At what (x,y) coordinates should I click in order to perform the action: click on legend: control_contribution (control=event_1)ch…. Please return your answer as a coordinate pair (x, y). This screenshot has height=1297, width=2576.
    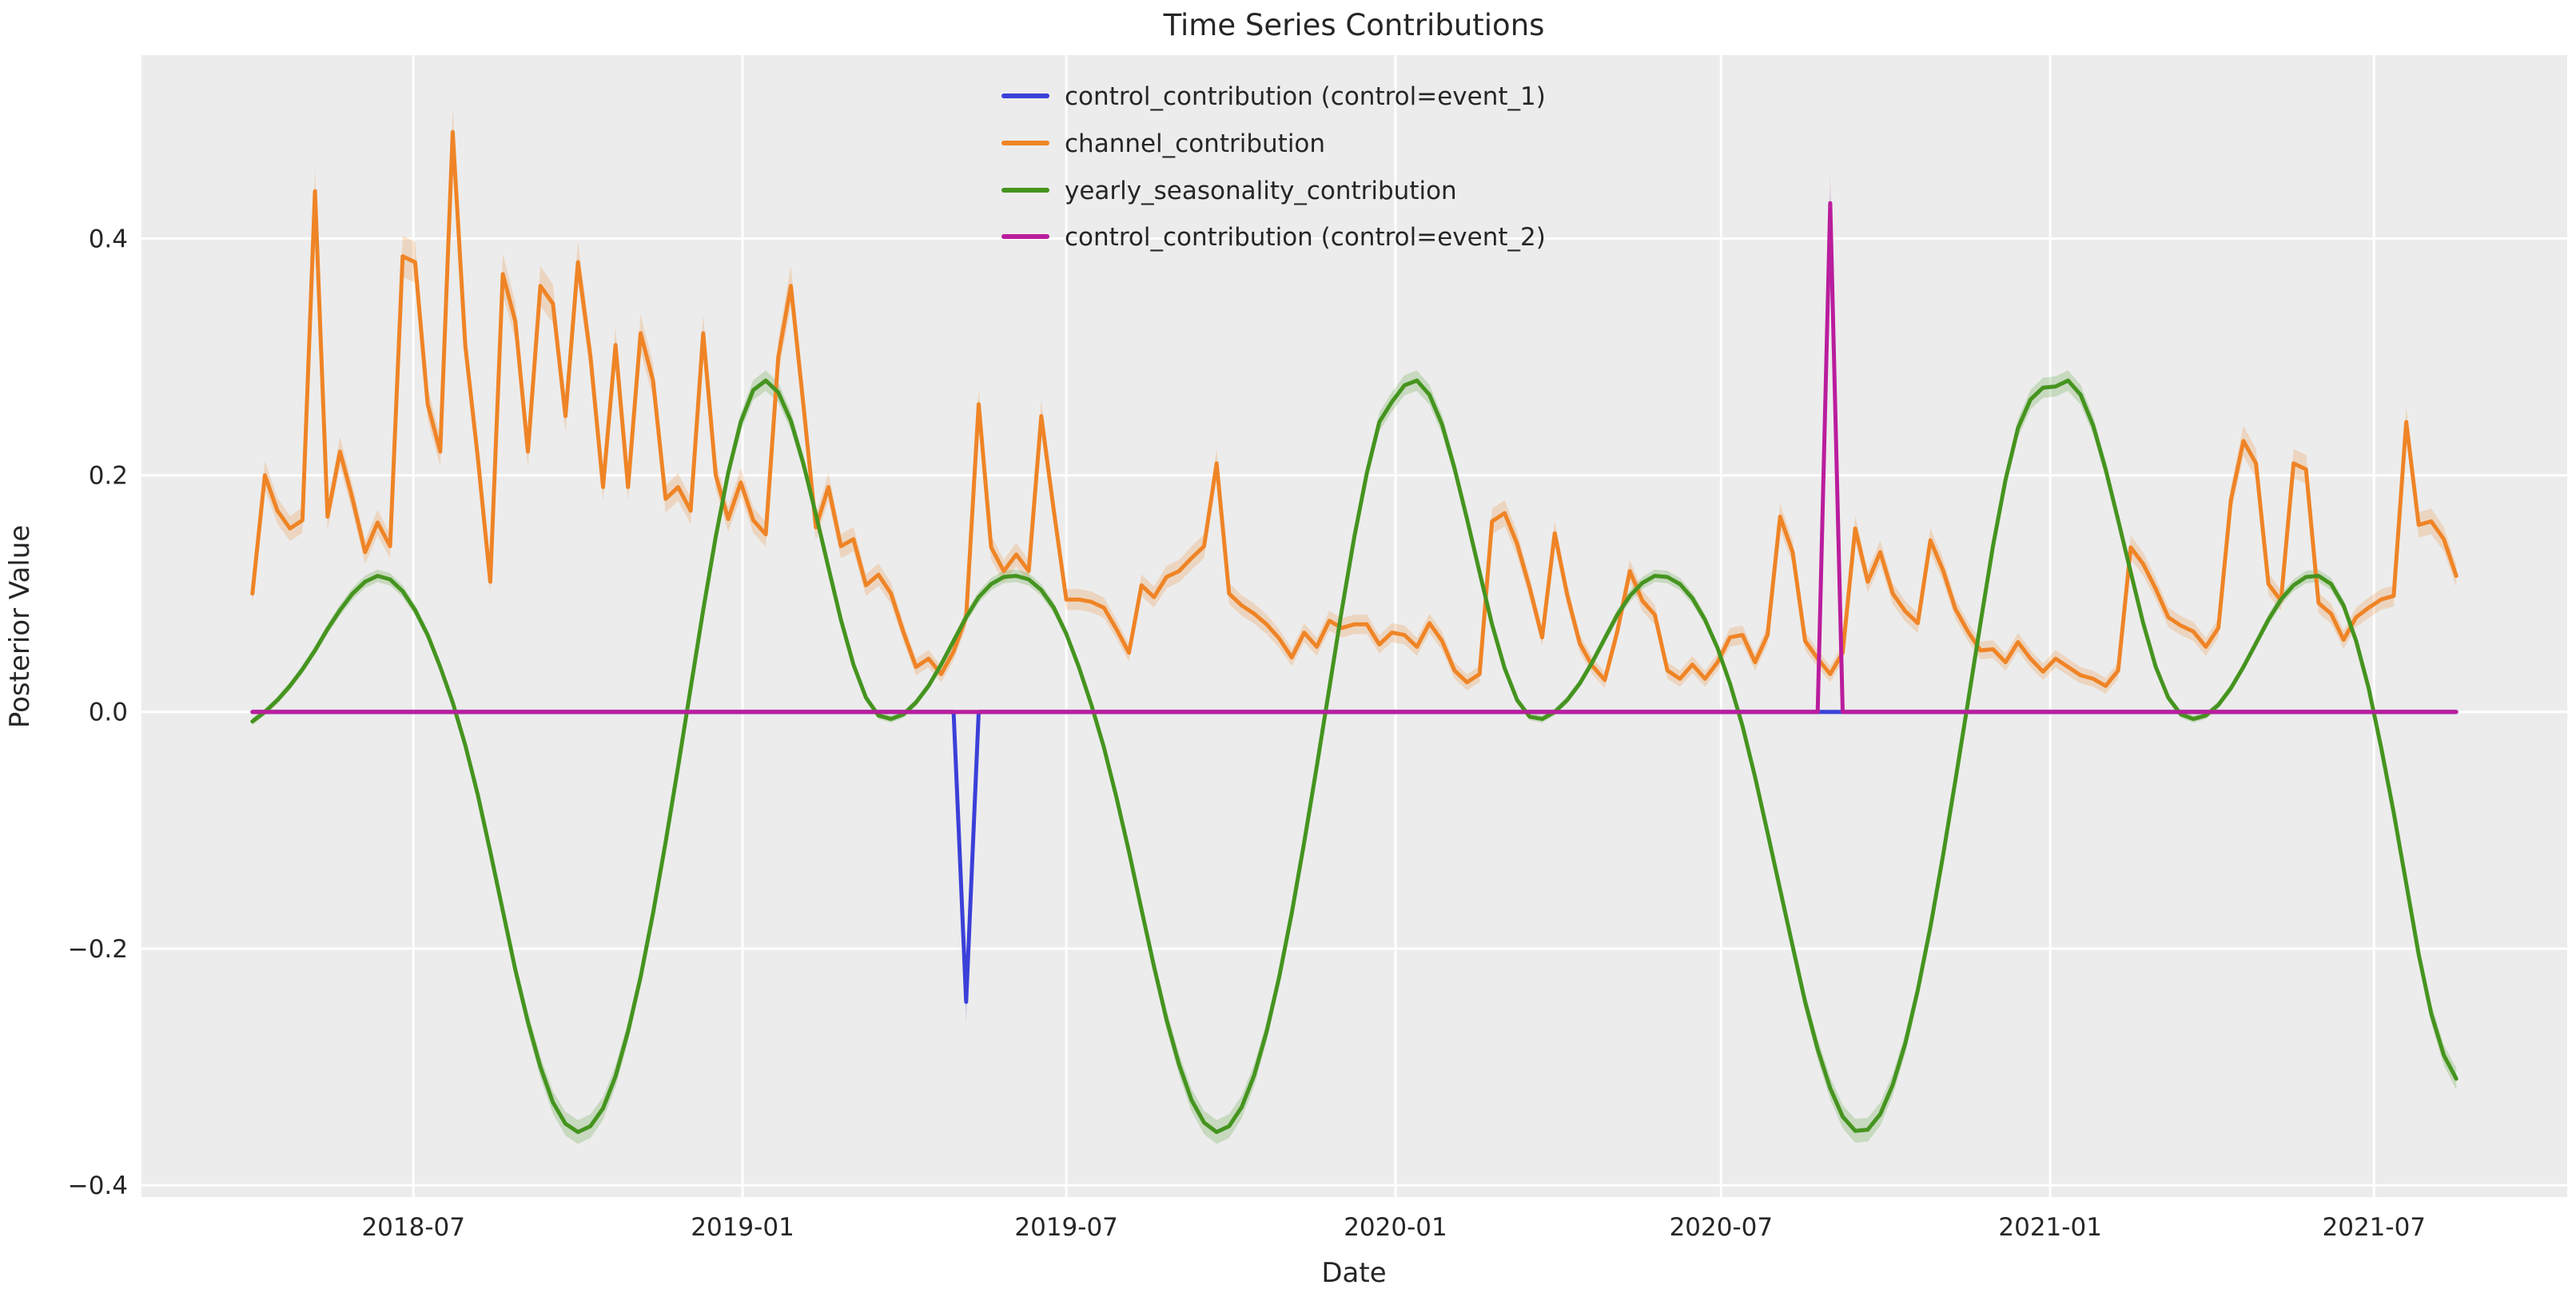
    Looking at the image, I should click on (1273, 167).